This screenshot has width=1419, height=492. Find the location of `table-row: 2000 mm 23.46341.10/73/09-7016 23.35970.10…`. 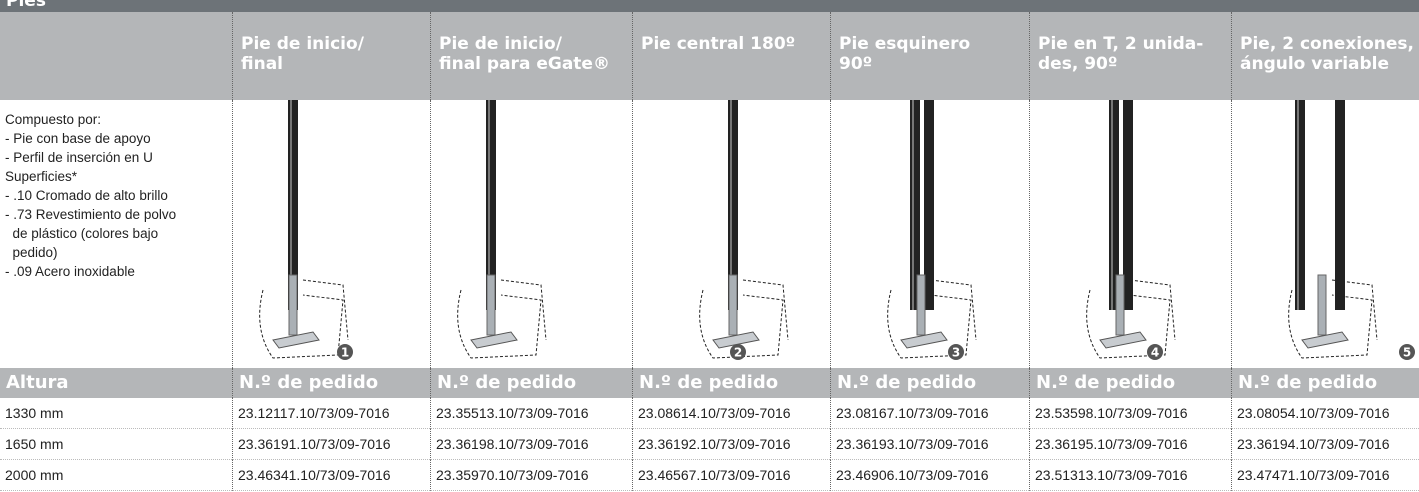

table-row: 2000 mm 23.46341.10/73/09-7016 23.35970.10… is located at coordinates (709, 475).